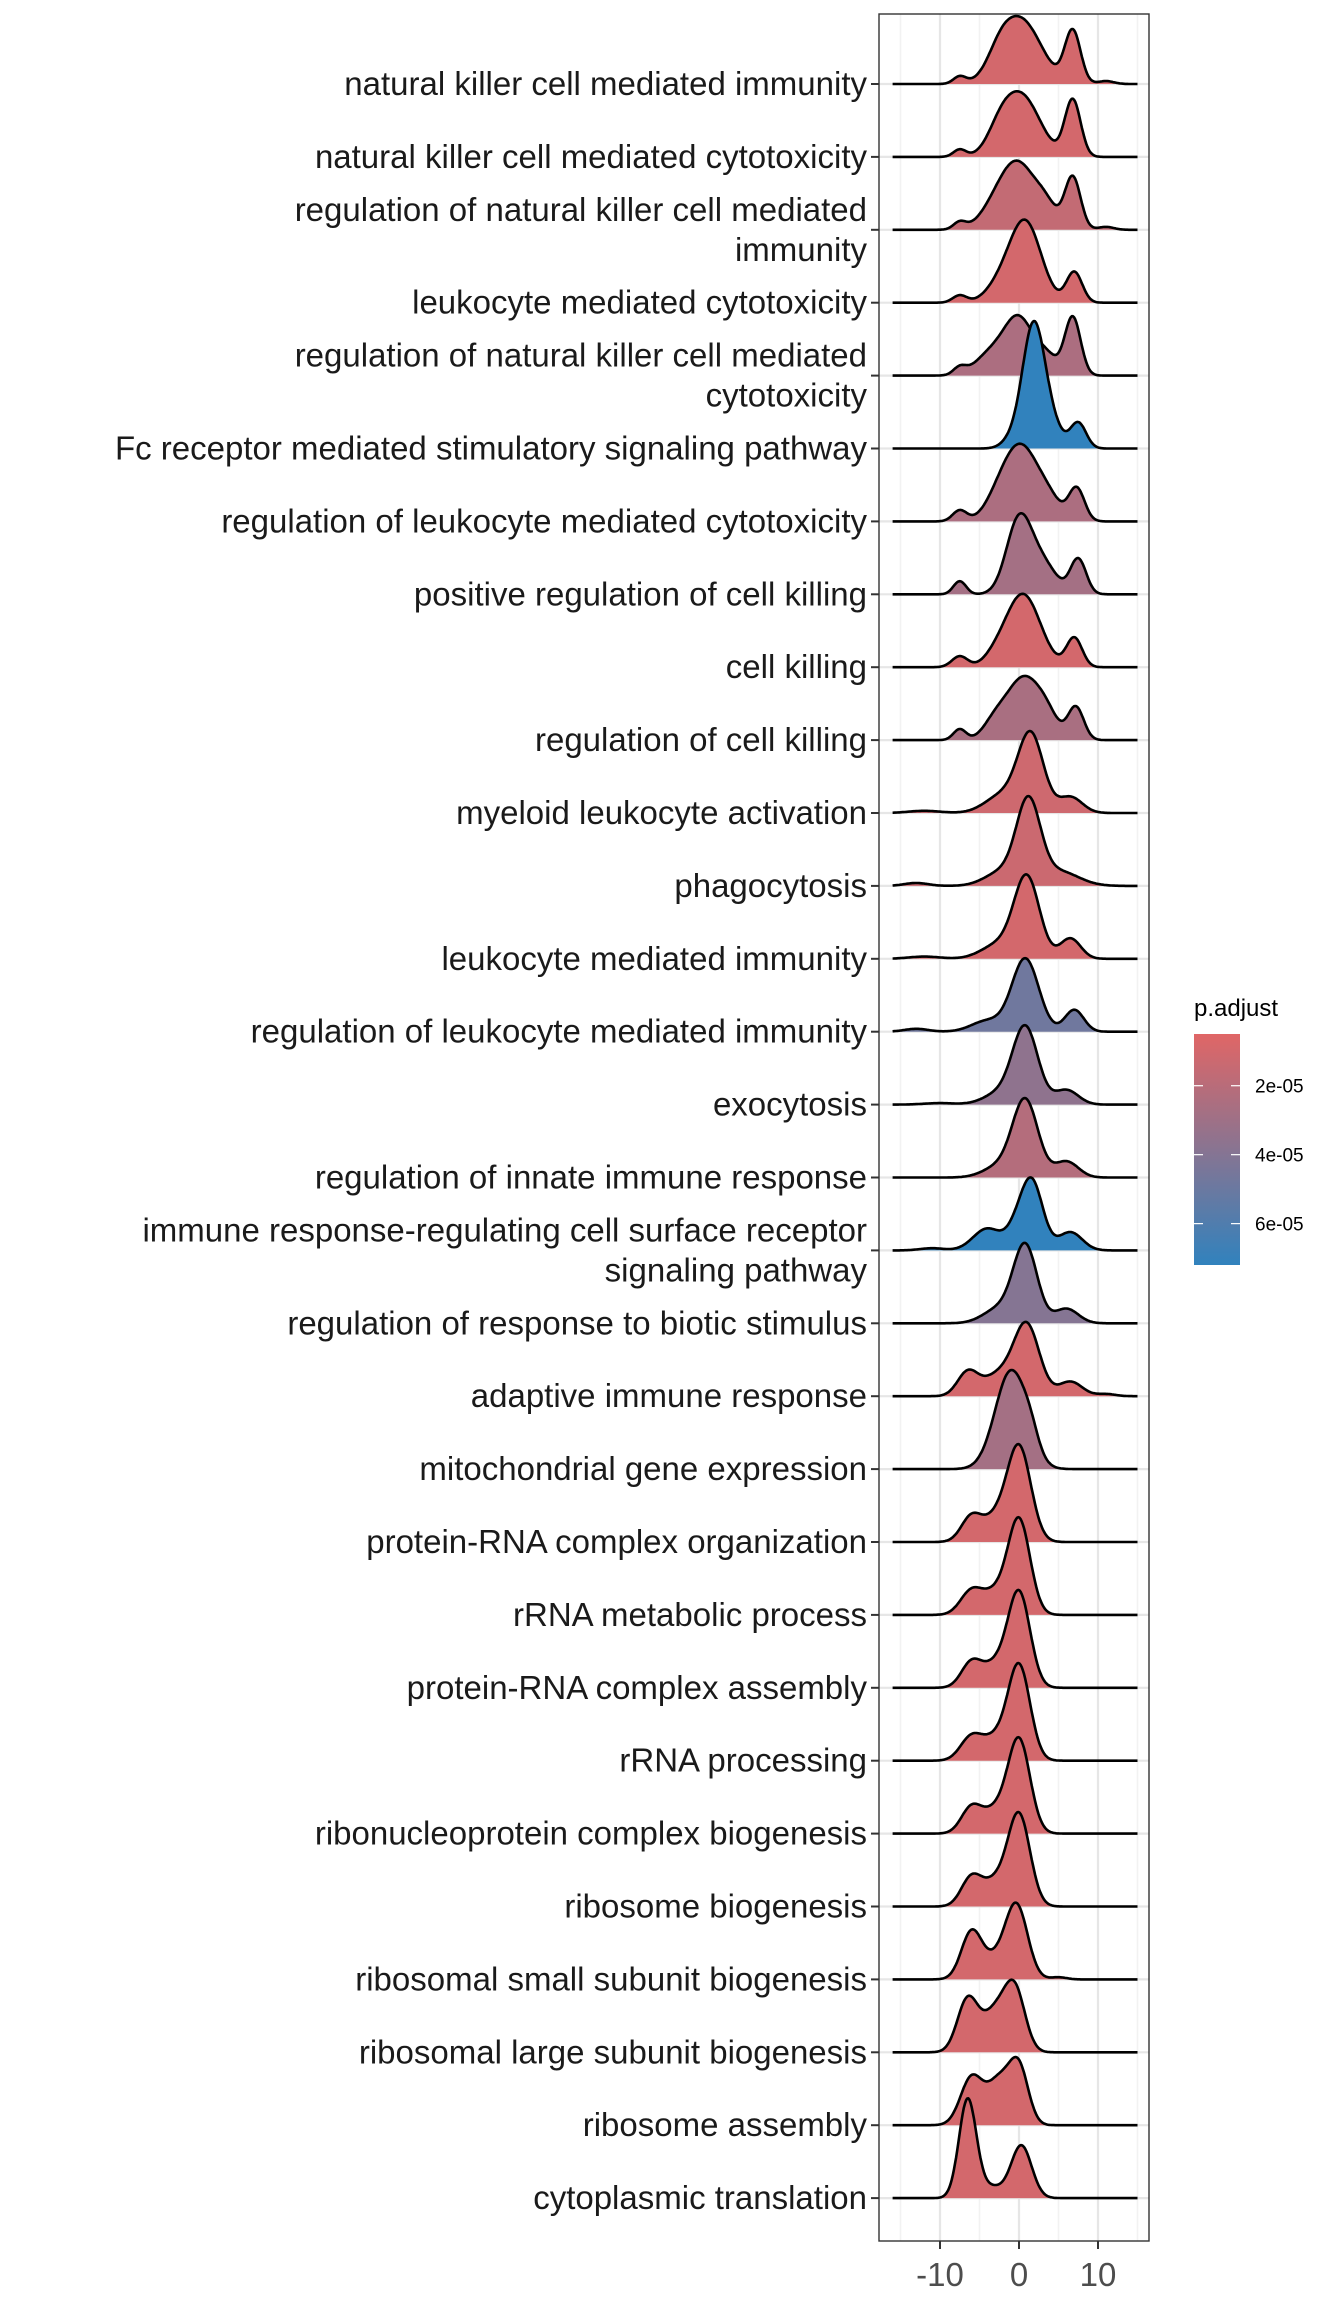 This screenshot has width=1344, height=2304. I want to click on y-tick-label: adaptive immune response, so click(669, 1395).